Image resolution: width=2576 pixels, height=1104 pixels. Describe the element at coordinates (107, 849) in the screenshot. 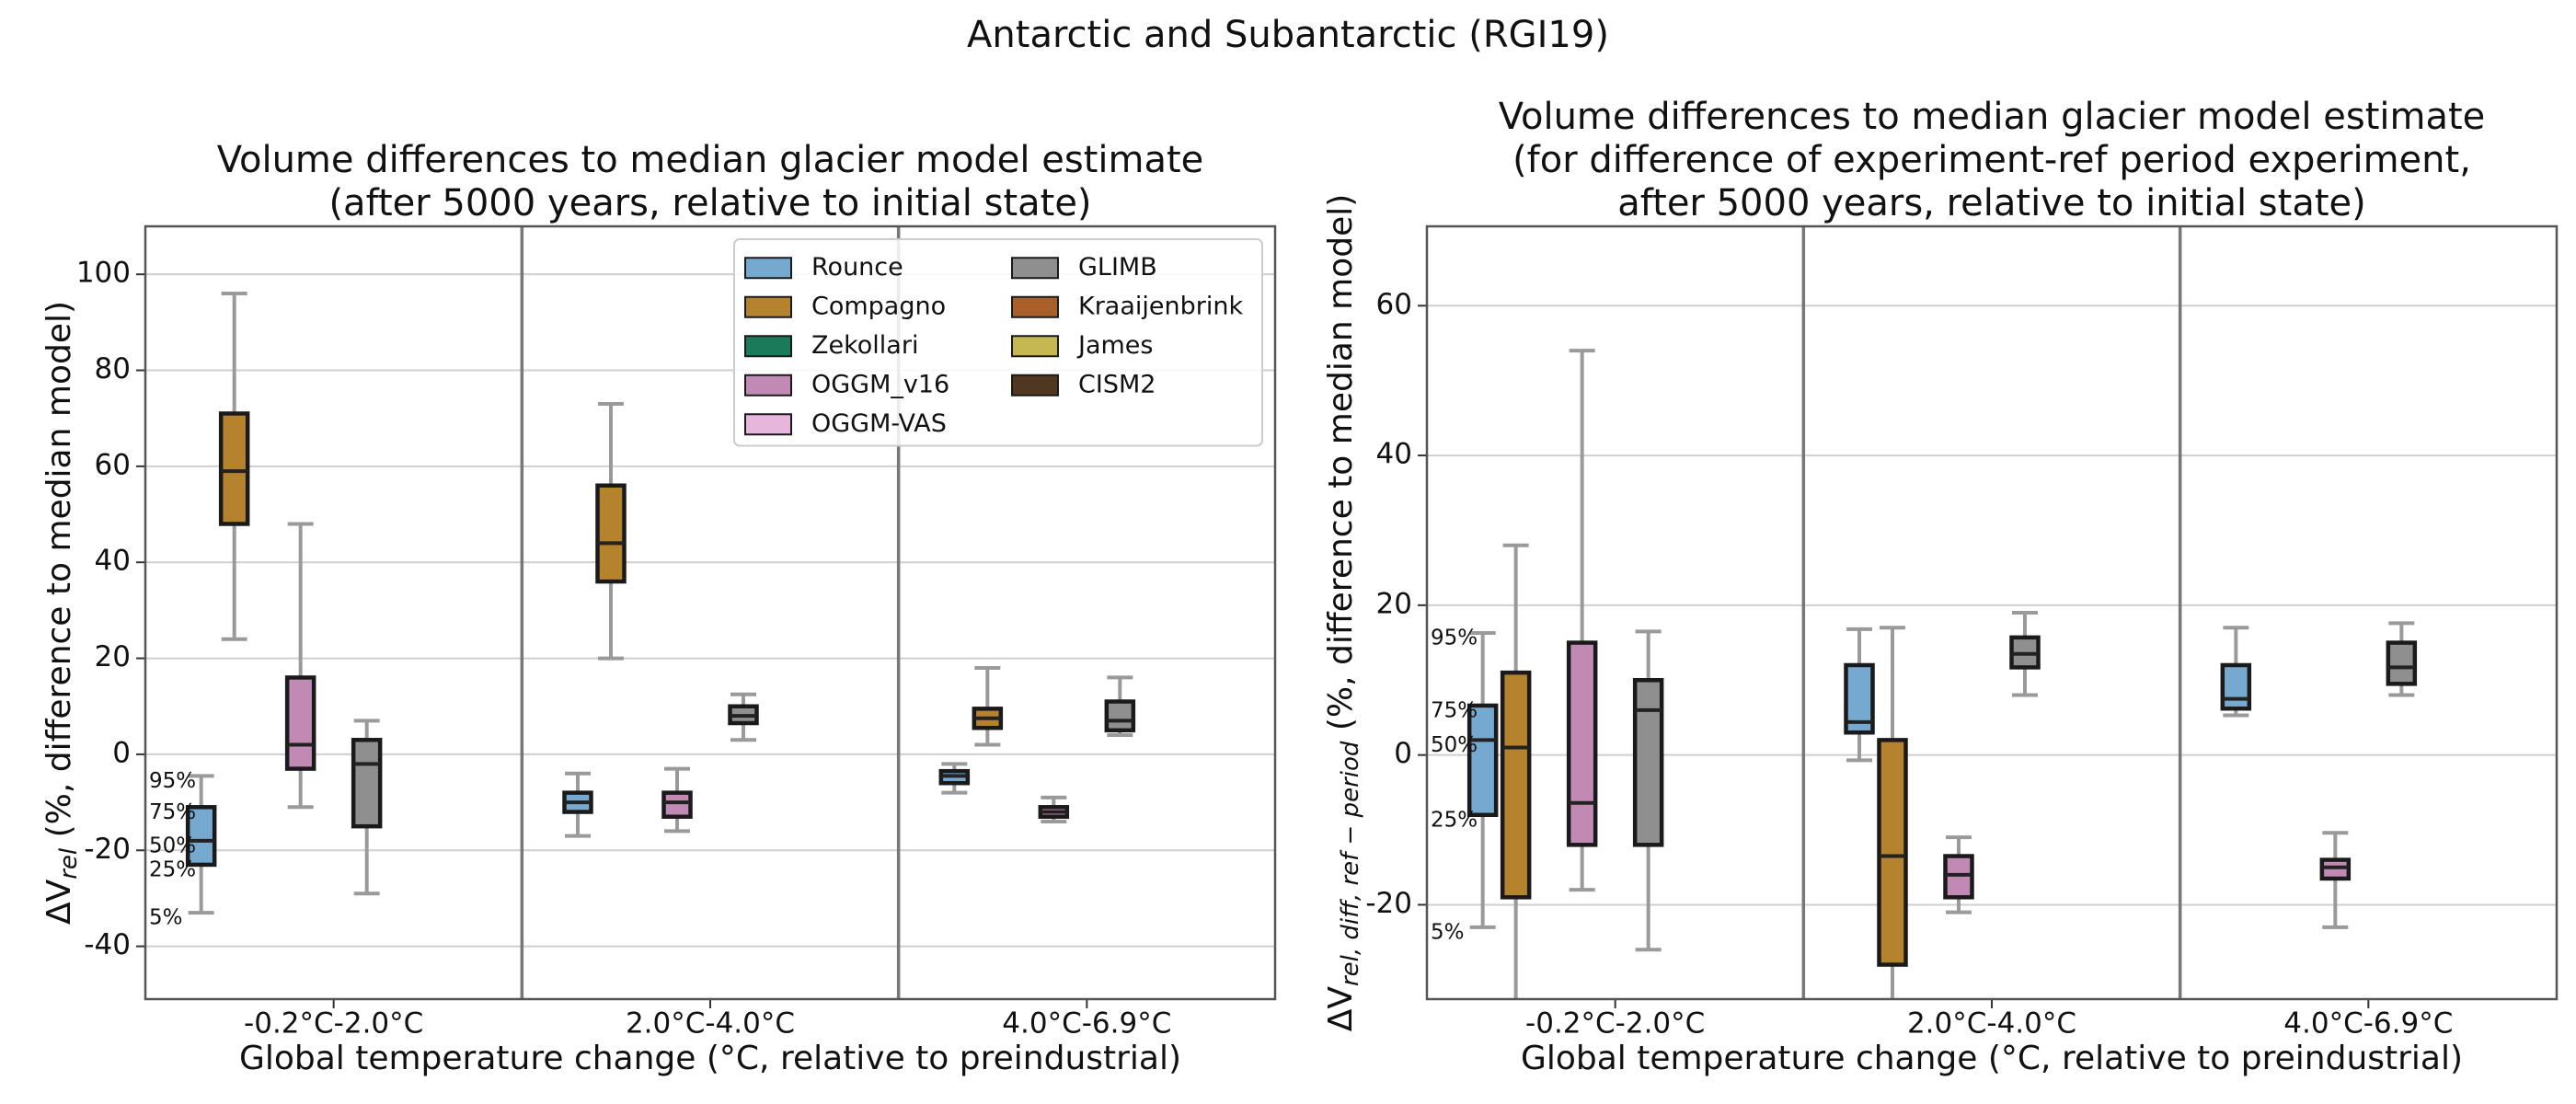

I see `y-tick-label: -20` at that location.